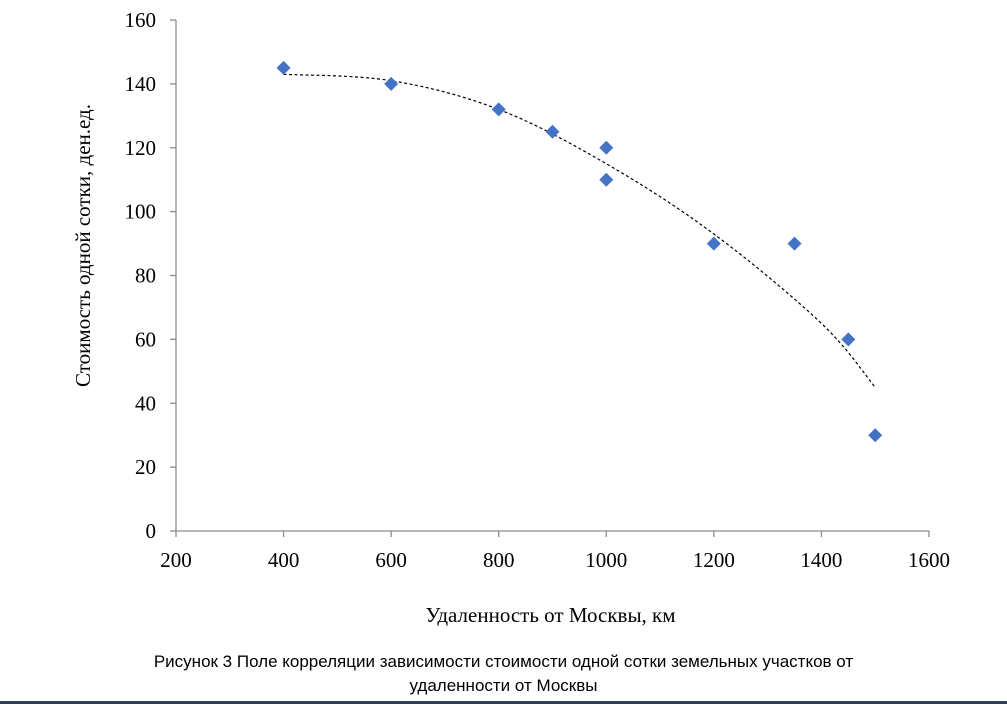  Describe the element at coordinates (606, 560) in the screenshot. I see `x-tick-label: 1000` at that location.